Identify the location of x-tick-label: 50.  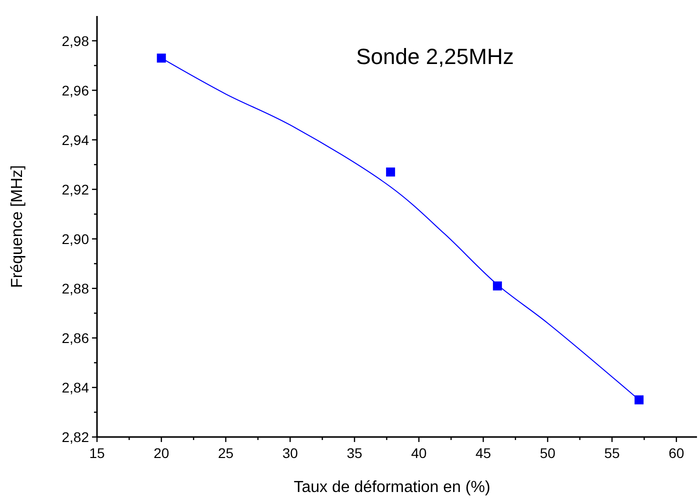
(548, 453).